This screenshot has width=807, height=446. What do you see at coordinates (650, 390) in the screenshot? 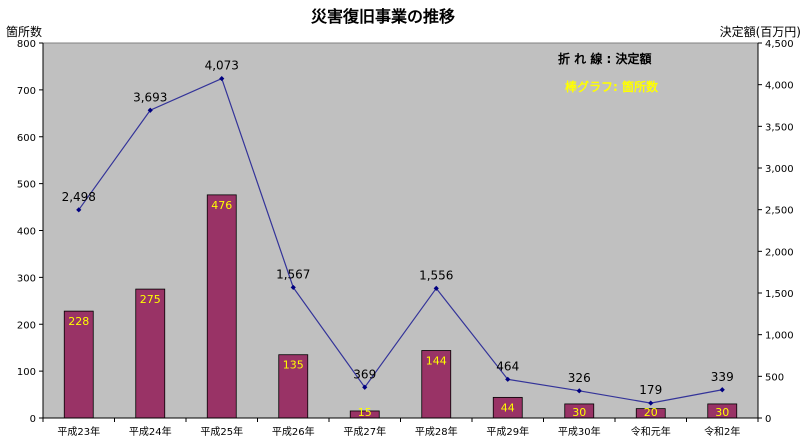
I see `line-data-label: 179` at bounding box center [650, 390].